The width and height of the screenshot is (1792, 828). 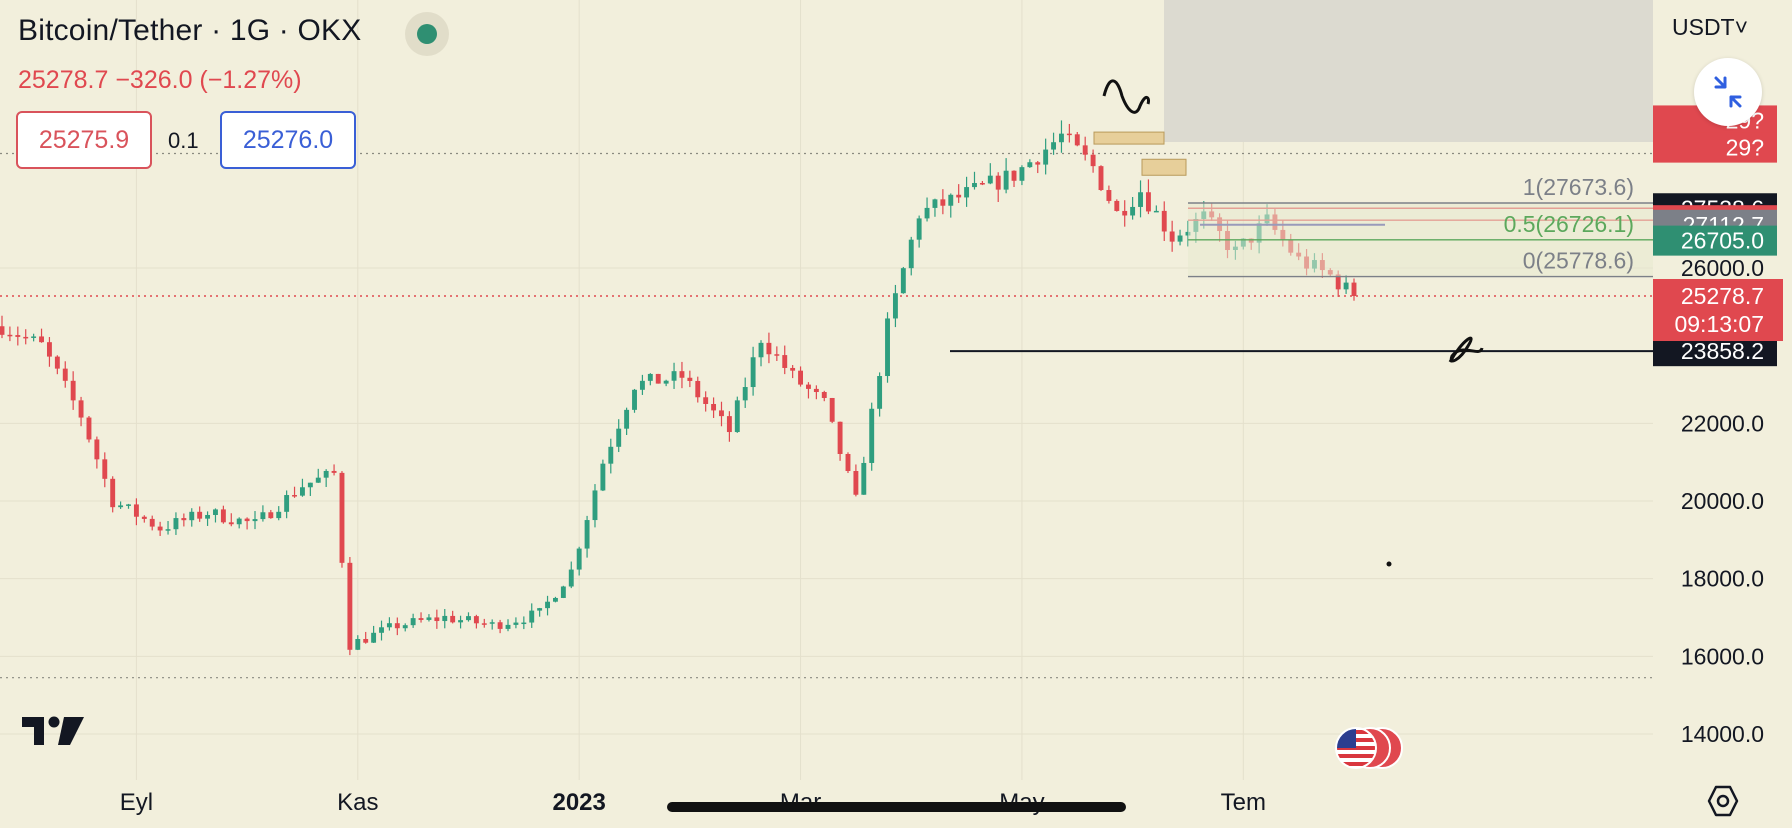 What do you see at coordinates (1164, 167) in the screenshot?
I see `order-block-mid` at bounding box center [1164, 167].